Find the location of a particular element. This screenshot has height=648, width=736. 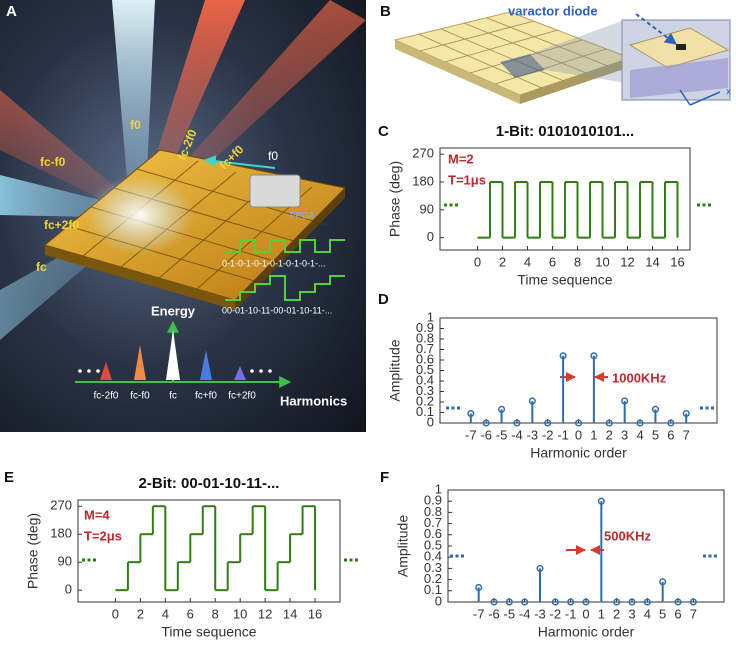

inset-substrate is located at coordinates (679, 78).